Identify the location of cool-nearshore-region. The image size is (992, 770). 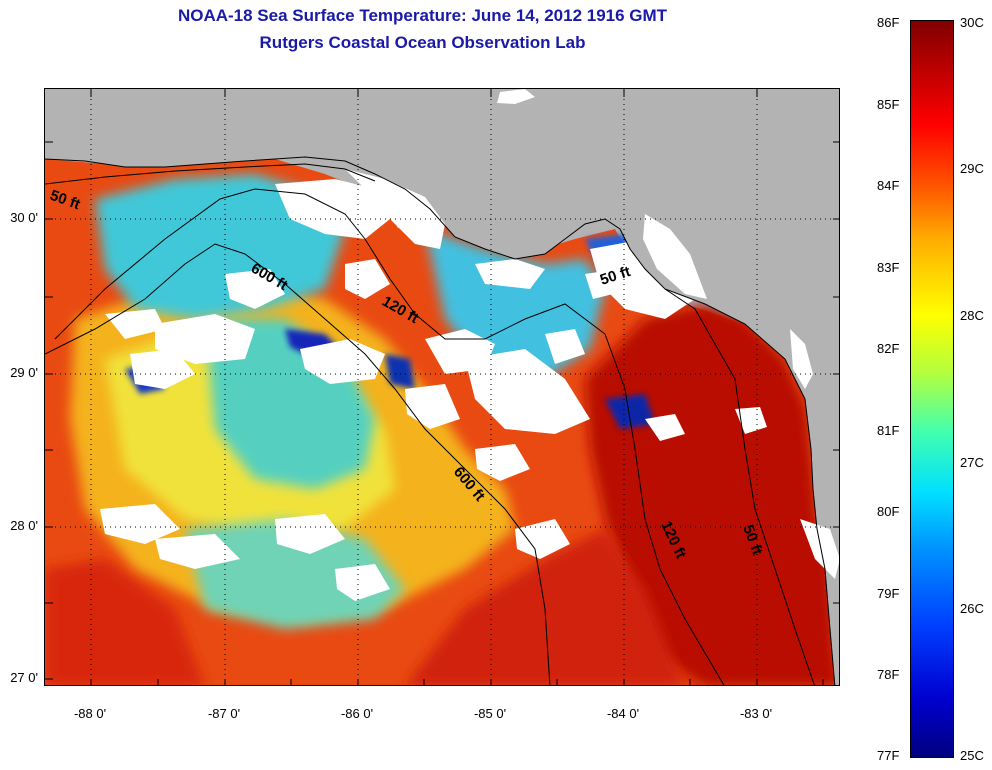
(220, 246).